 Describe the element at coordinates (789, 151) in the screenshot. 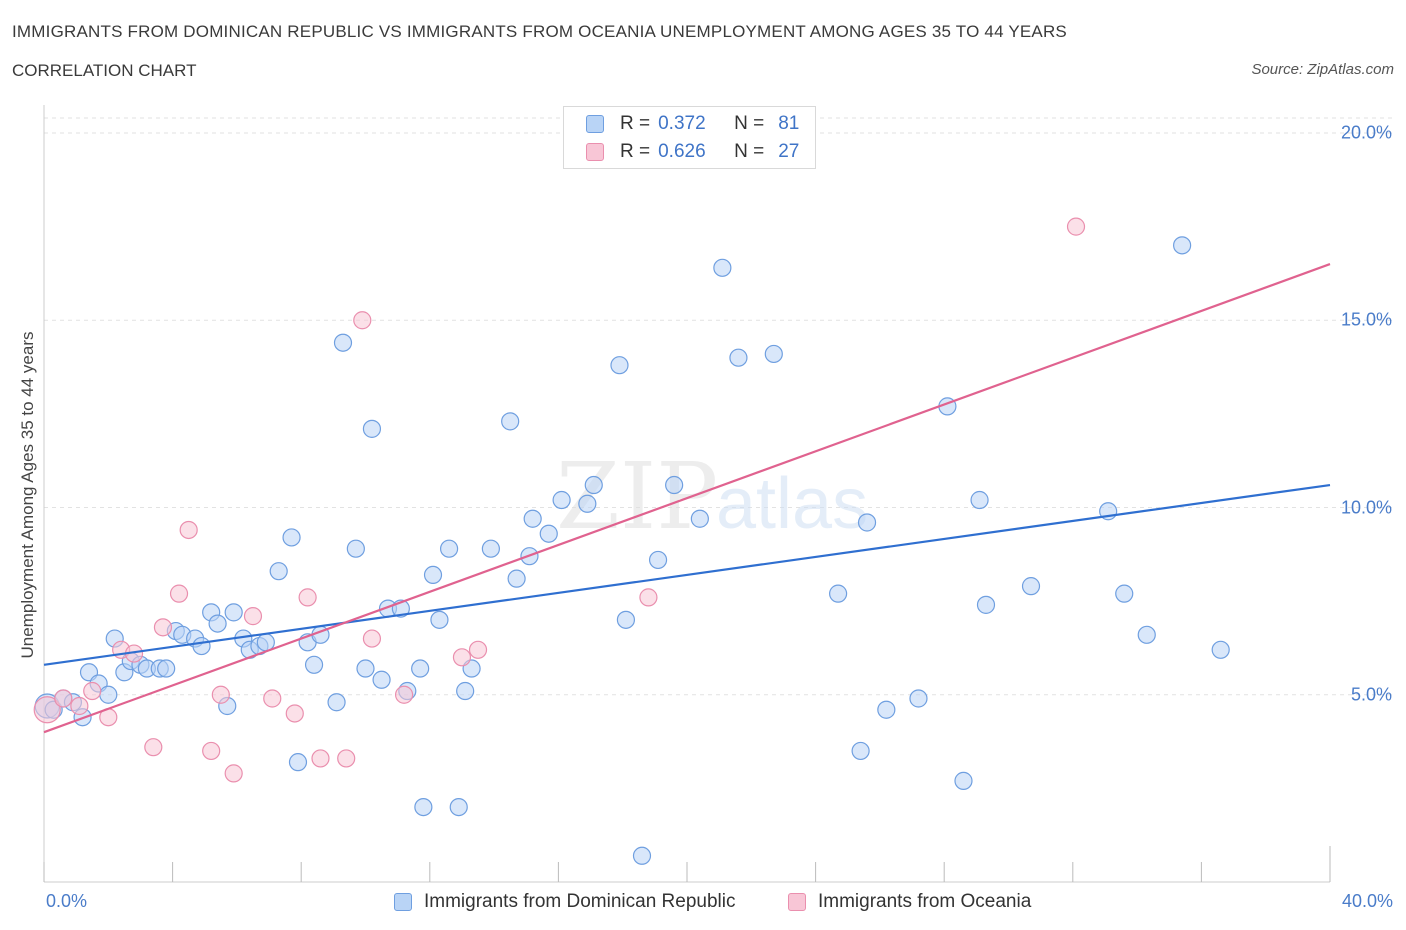

I see `legend-n-value: 27` at that location.